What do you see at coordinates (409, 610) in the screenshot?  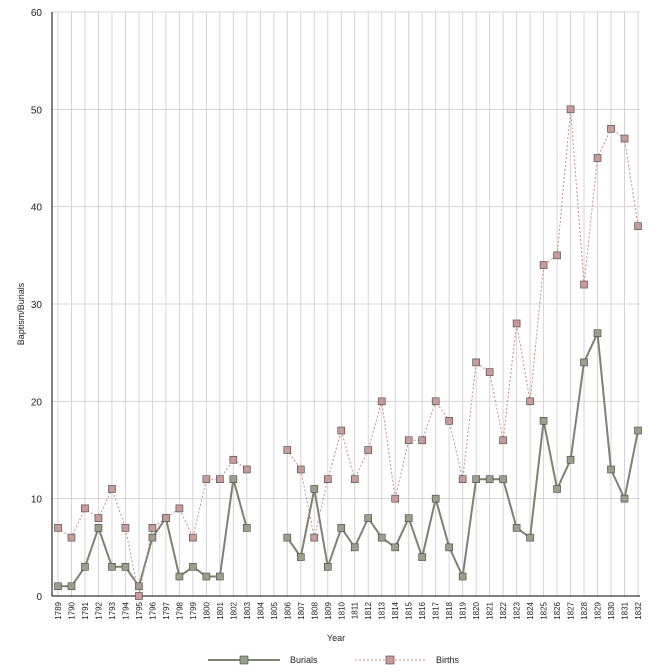 I see `x-tick-label: 1815` at bounding box center [409, 610].